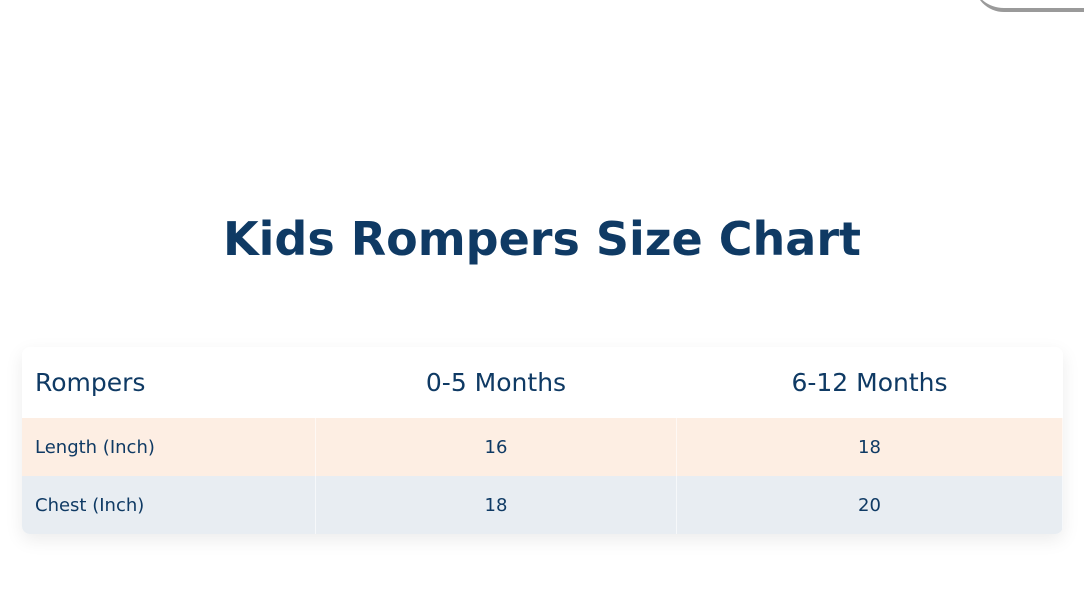 Image resolution: width=1084 pixels, height=596 pixels. I want to click on row-label: Chest (Inch), so click(169, 505).